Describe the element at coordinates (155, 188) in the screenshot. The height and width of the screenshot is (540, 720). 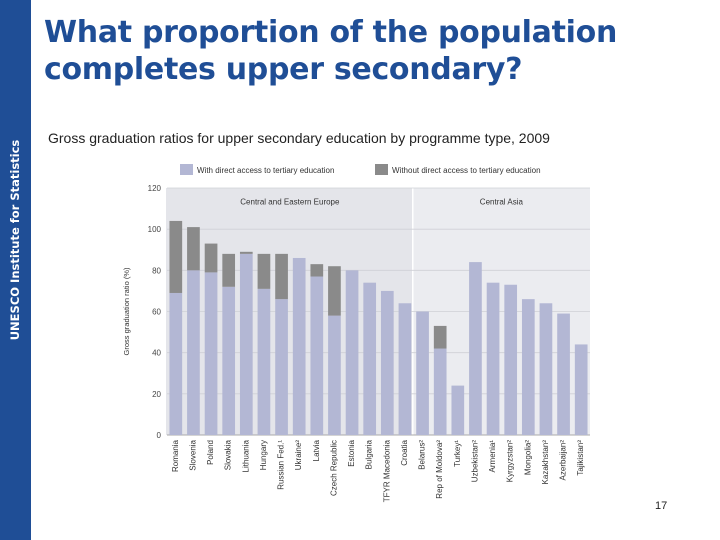
I see `y-tick-label: 120` at that location.